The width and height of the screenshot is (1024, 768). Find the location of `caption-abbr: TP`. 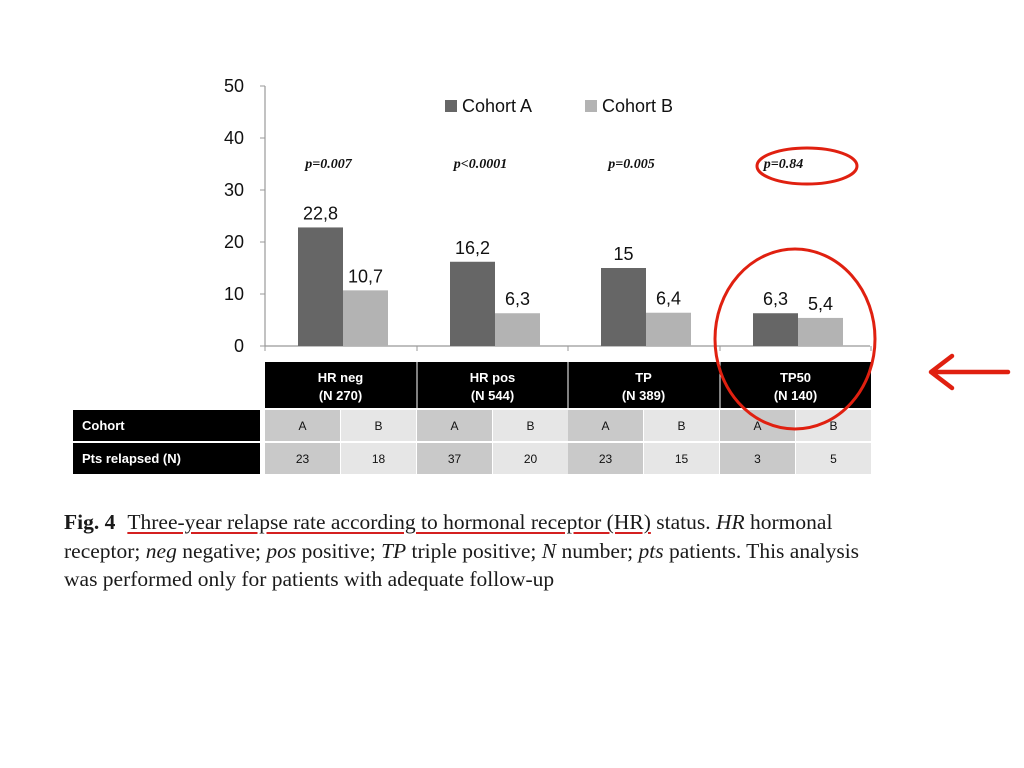

caption-abbr: TP is located at coordinates (394, 550).